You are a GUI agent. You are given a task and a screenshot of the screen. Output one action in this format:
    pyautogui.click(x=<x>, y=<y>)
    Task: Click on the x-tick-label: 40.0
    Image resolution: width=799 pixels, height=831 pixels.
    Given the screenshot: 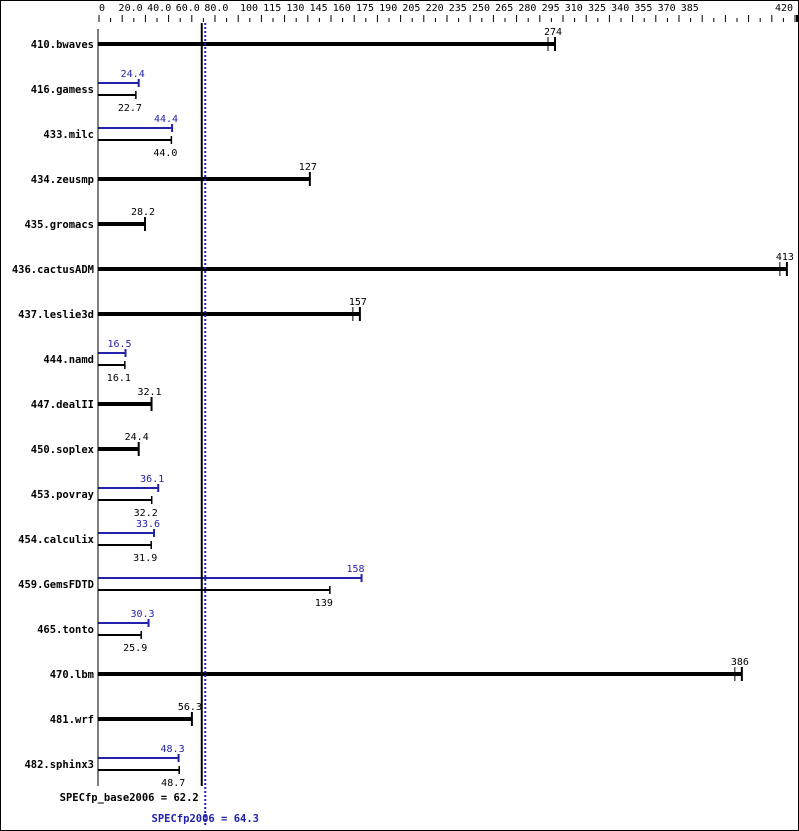 What is the action you would take?
    pyautogui.click(x=159, y=8)
    